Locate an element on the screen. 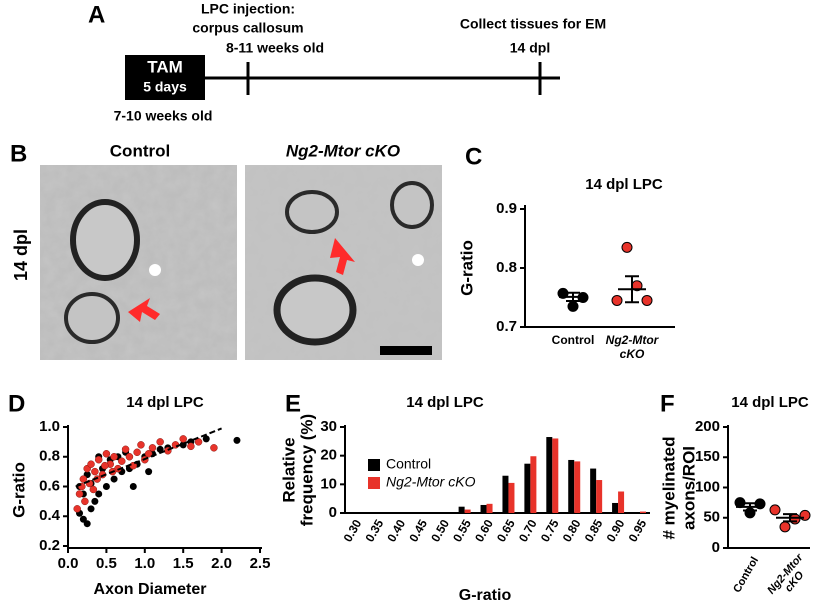 This screenshot has width=825, height=612. panel-label: E is located at coordinates (293, 403).